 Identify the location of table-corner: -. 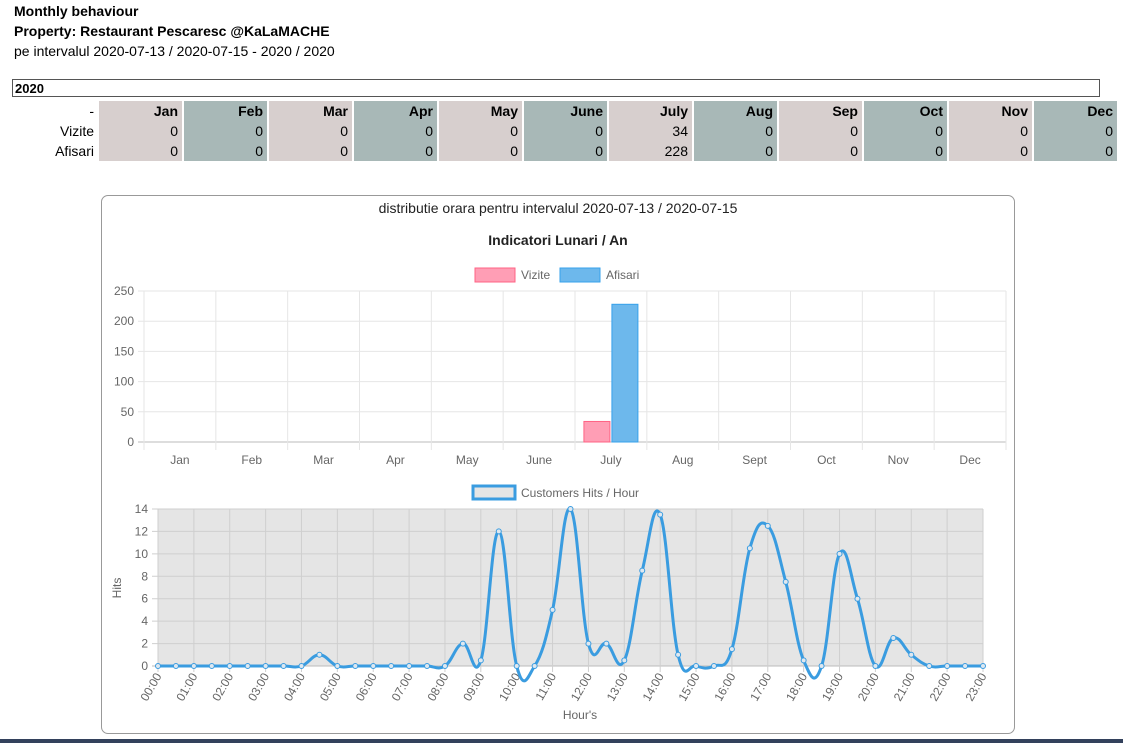
(91, 111).